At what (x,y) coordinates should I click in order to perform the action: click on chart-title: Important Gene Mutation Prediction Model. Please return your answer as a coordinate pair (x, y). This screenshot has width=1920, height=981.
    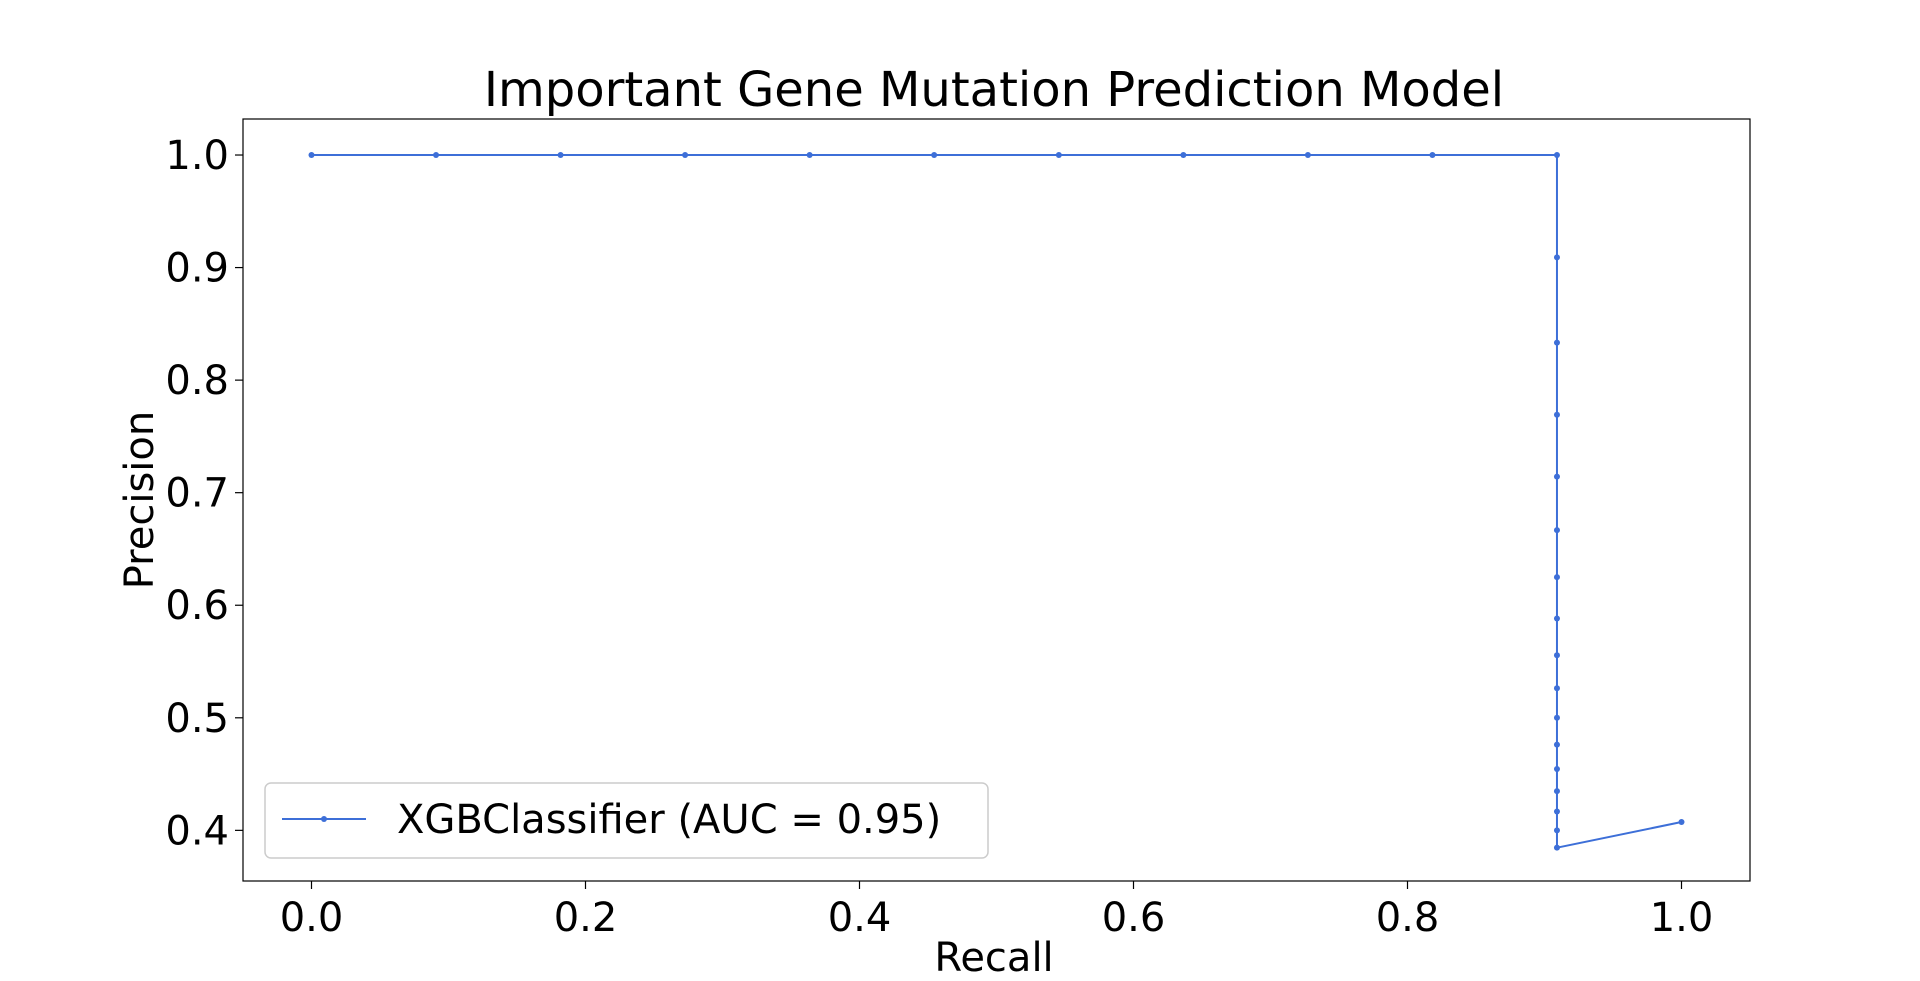
    Looking at the image, I should click on (994, 90).